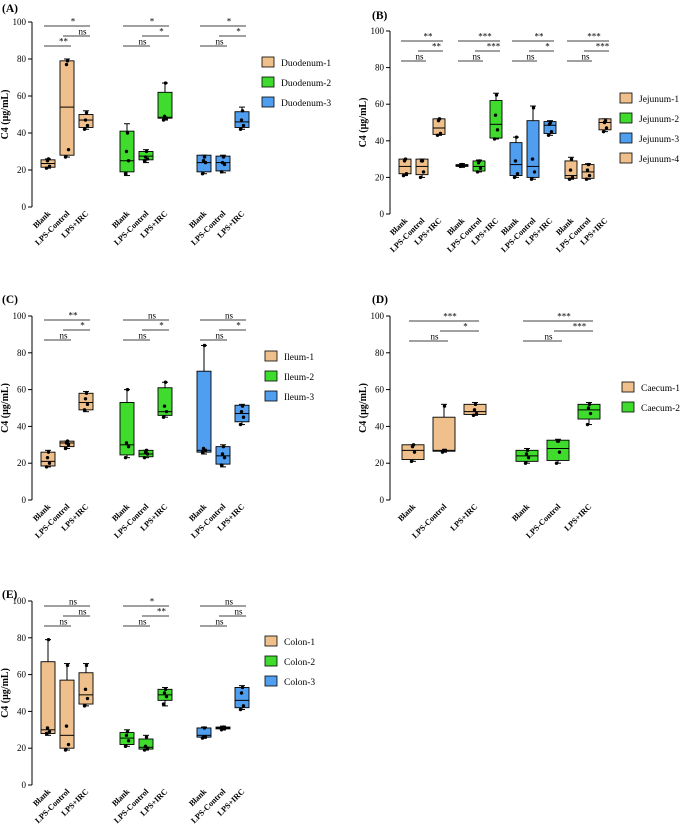 Image resolution: width=685 pixels, height=839 pixels. Describe the element at coordinates (378, 316) in the screenshot. I see `y-tick-label: 100` at that location.